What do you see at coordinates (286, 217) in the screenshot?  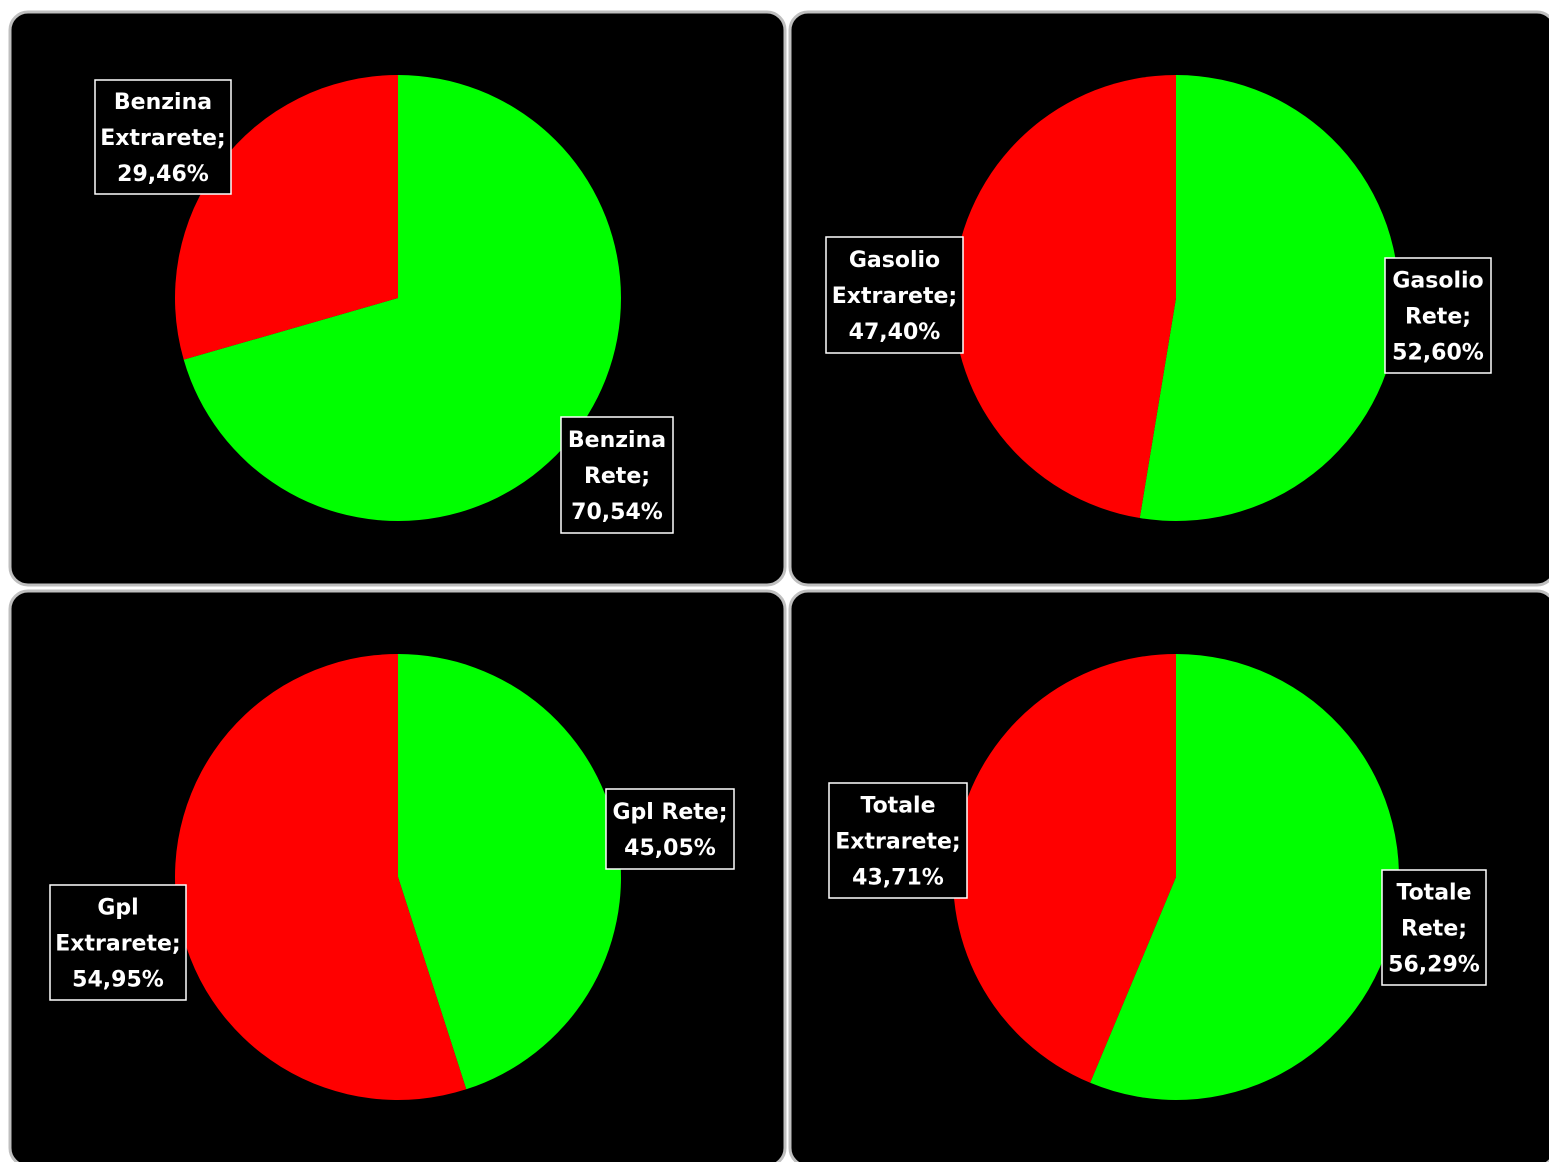 I see `pie-slice-benzina-extrarete` at bounding box center [286, 217].